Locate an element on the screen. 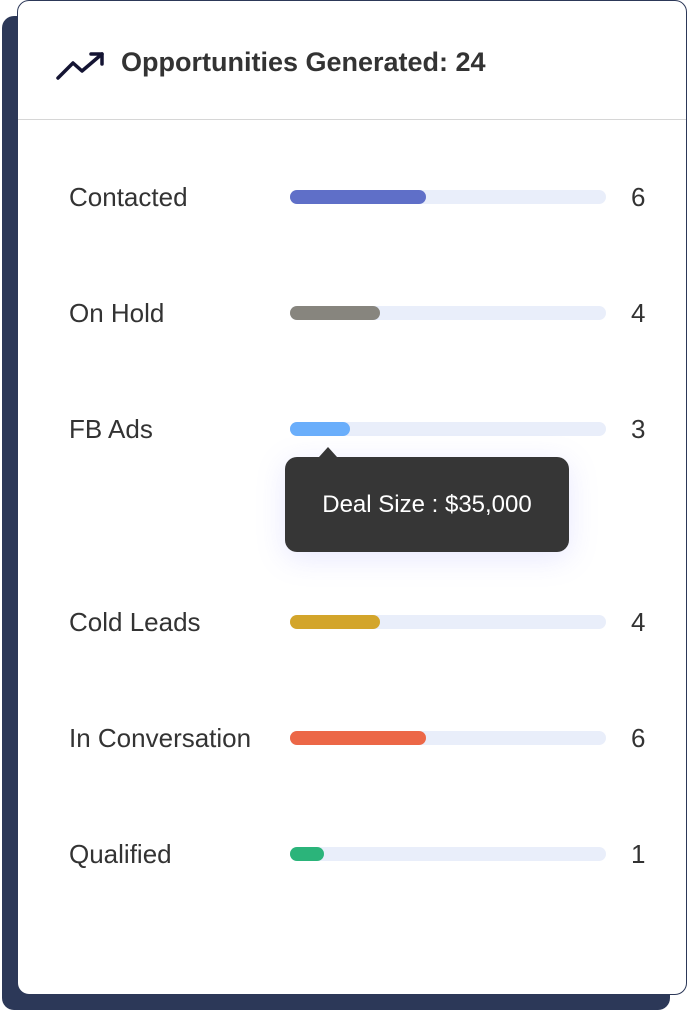 This screenshot has height=1012, width=688. card-title: Opportunities Generated: 24 is located at coordinates (303, 62).